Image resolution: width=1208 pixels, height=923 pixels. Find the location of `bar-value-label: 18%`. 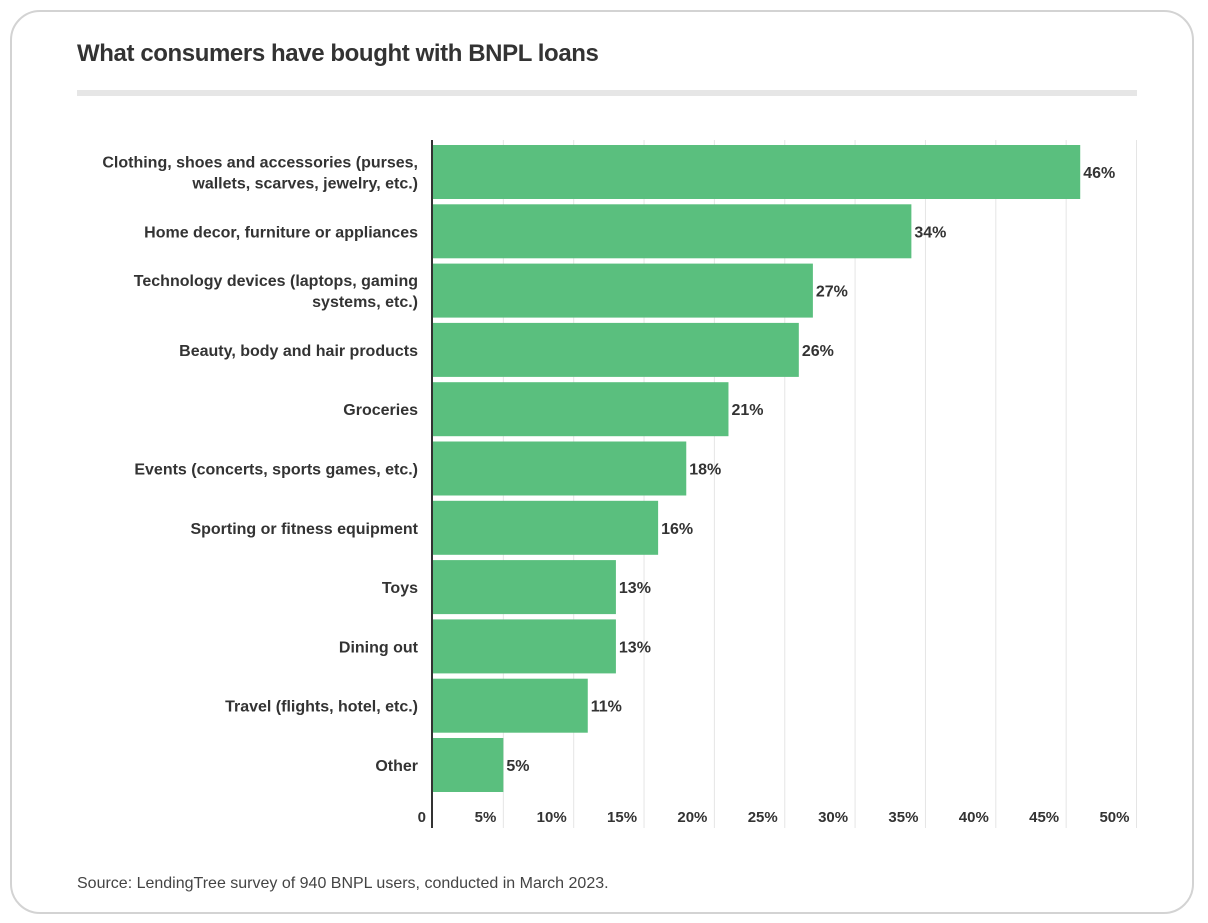

bar-value-label: 18% is located at coordinates (705, 470).